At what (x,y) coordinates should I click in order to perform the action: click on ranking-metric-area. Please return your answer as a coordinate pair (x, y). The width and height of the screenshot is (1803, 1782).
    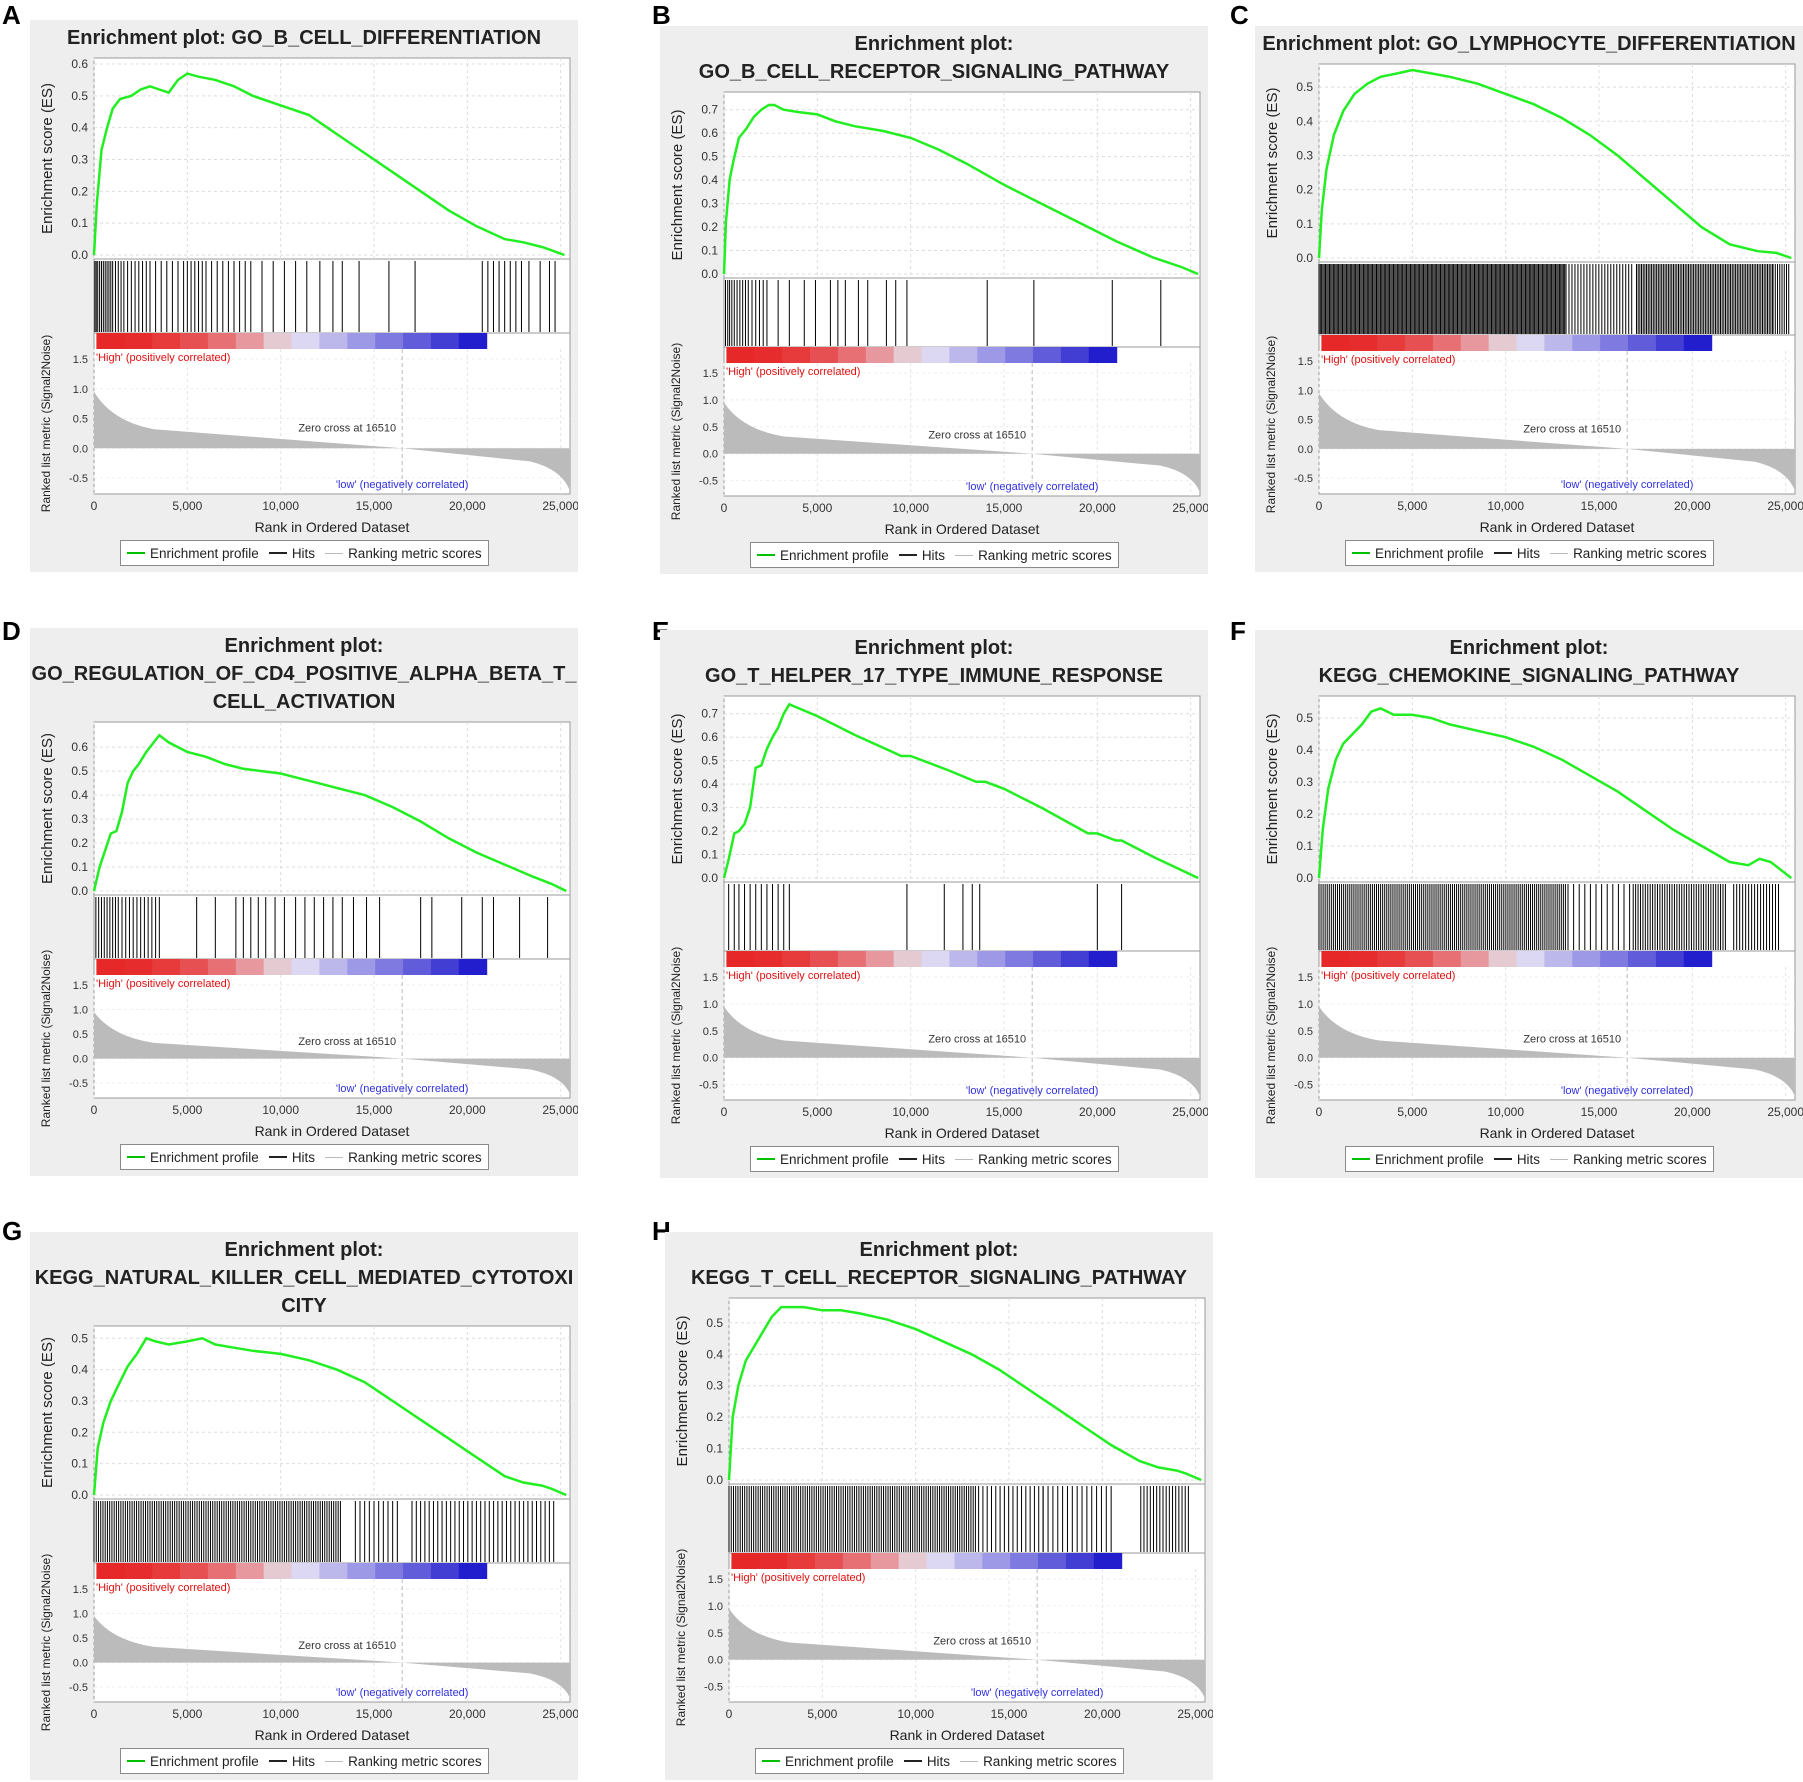
    Looking at the image, I should click on (332, 1656).